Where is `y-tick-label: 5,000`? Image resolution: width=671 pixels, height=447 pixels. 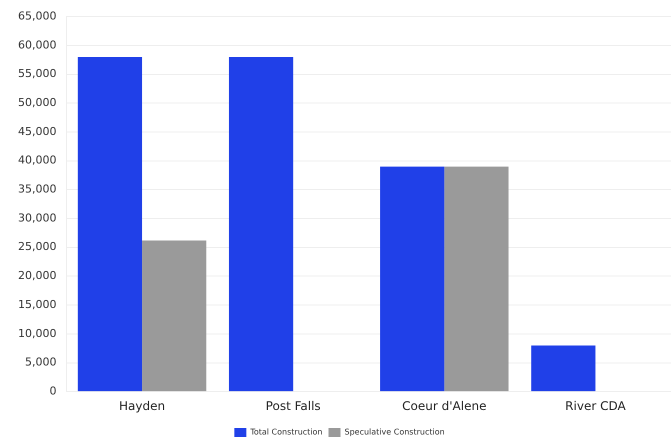
y-tick-label: 5,000 is located at coordinates (40, 362).